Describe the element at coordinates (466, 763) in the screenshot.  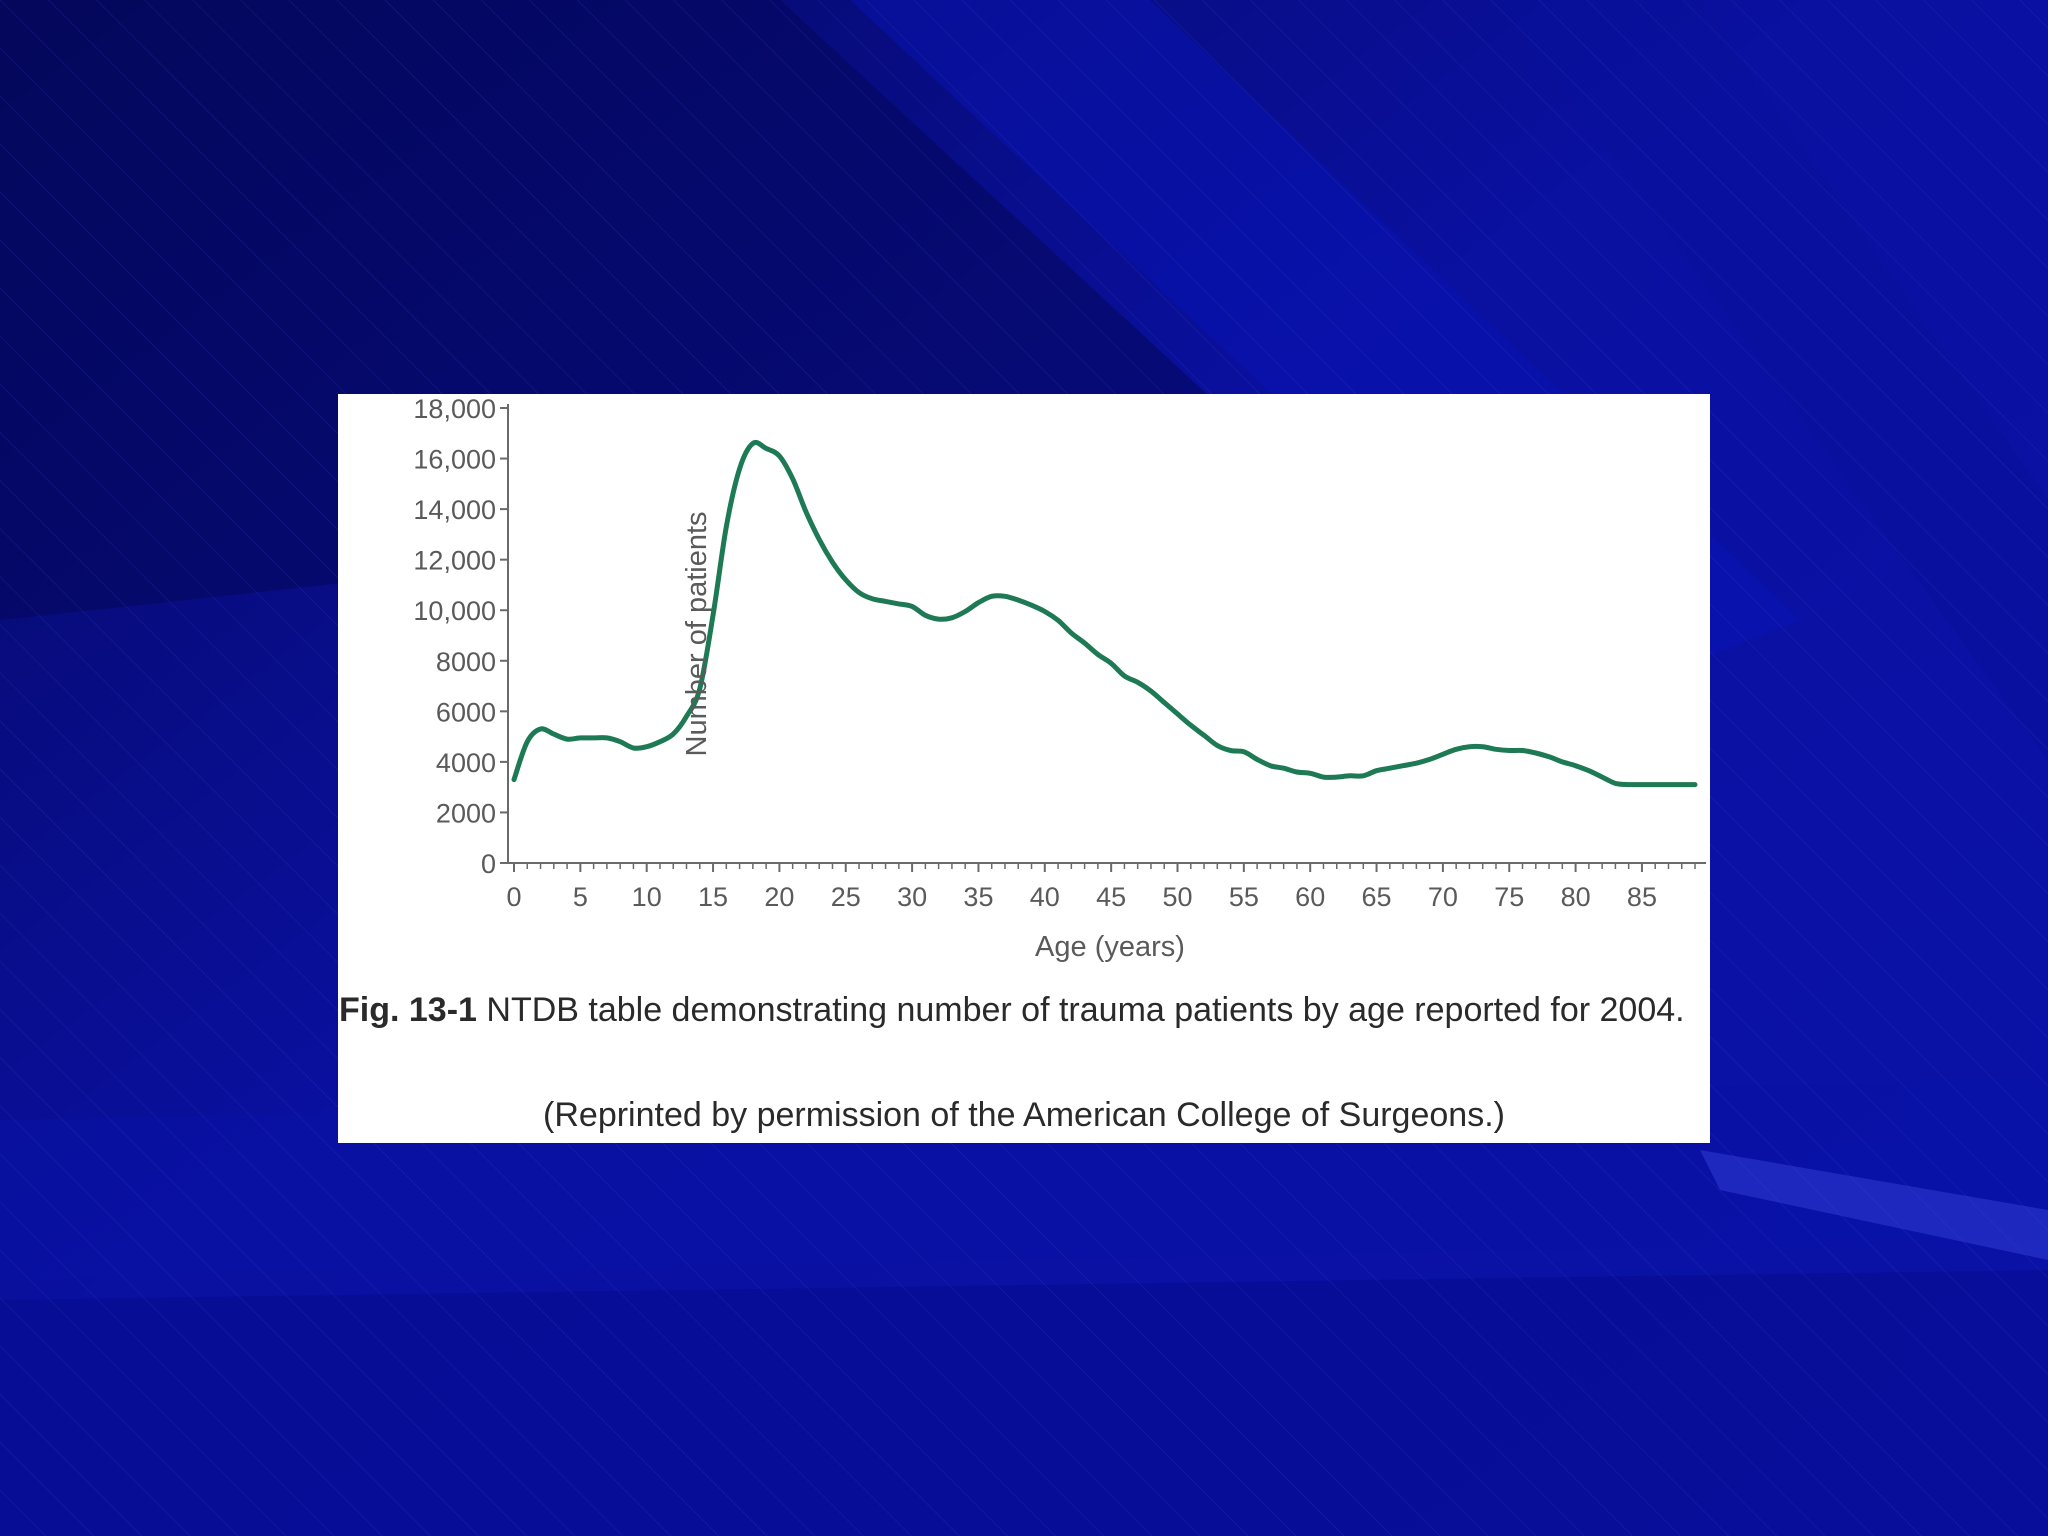
I see `y-tick-label: 4000` at that location.